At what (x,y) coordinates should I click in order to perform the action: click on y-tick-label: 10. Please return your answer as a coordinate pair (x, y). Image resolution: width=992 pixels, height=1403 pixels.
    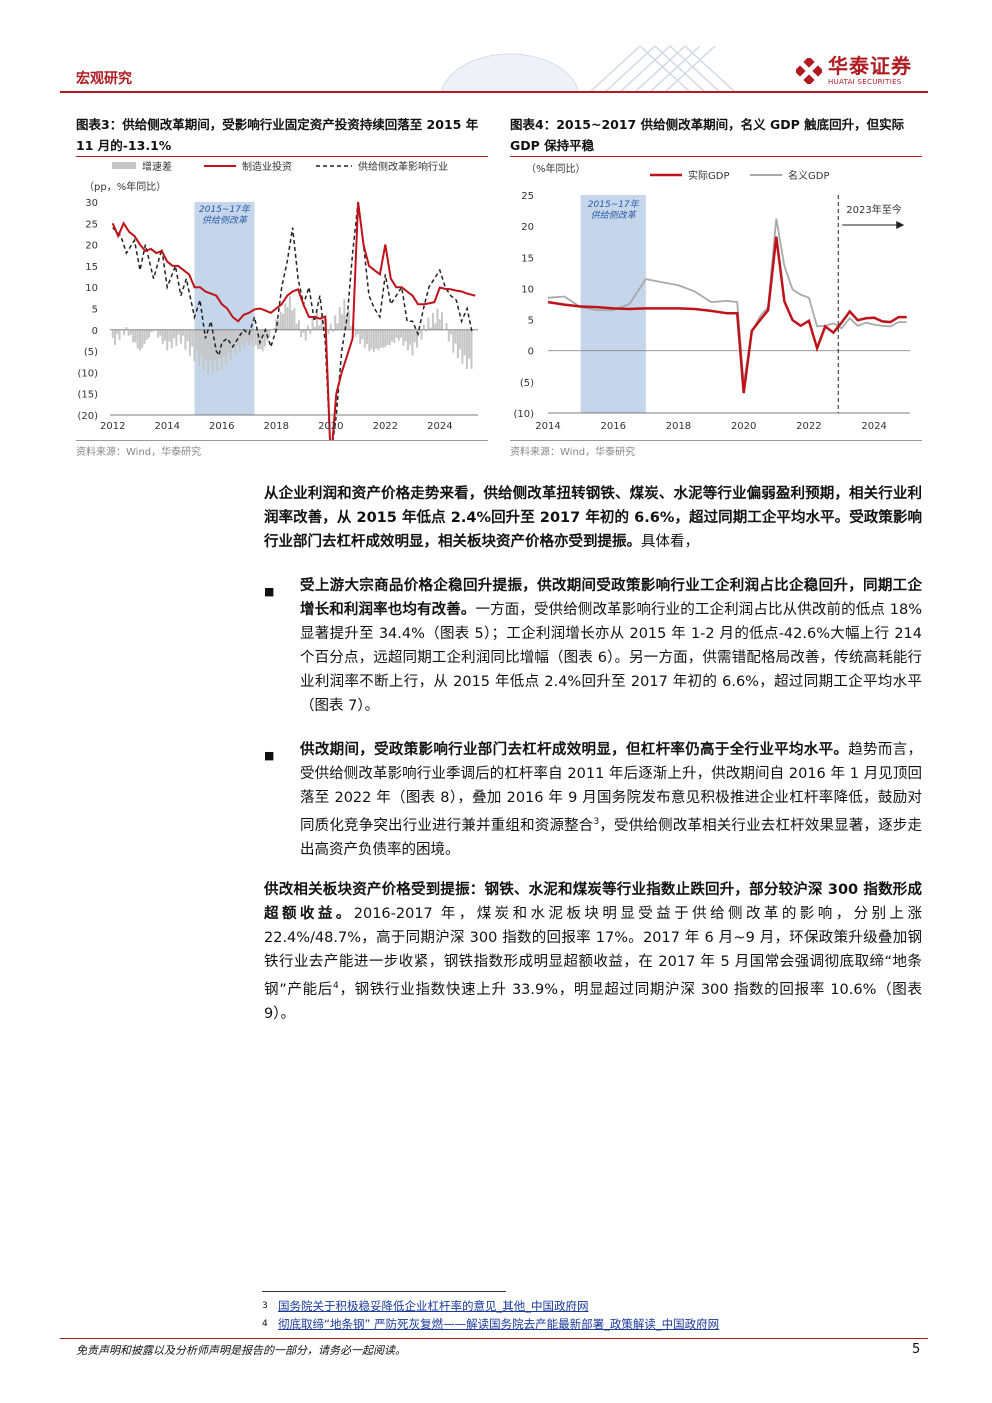
    Looking at the image, I should click on (527, 289).